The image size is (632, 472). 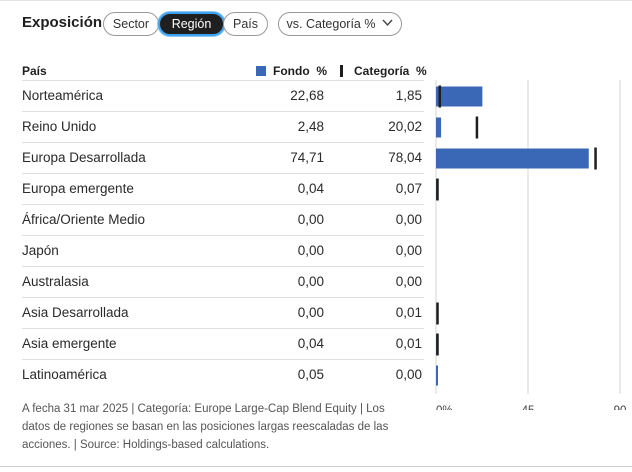 I want to click on x-tick-label: 0%, so click(x=444, y=407).